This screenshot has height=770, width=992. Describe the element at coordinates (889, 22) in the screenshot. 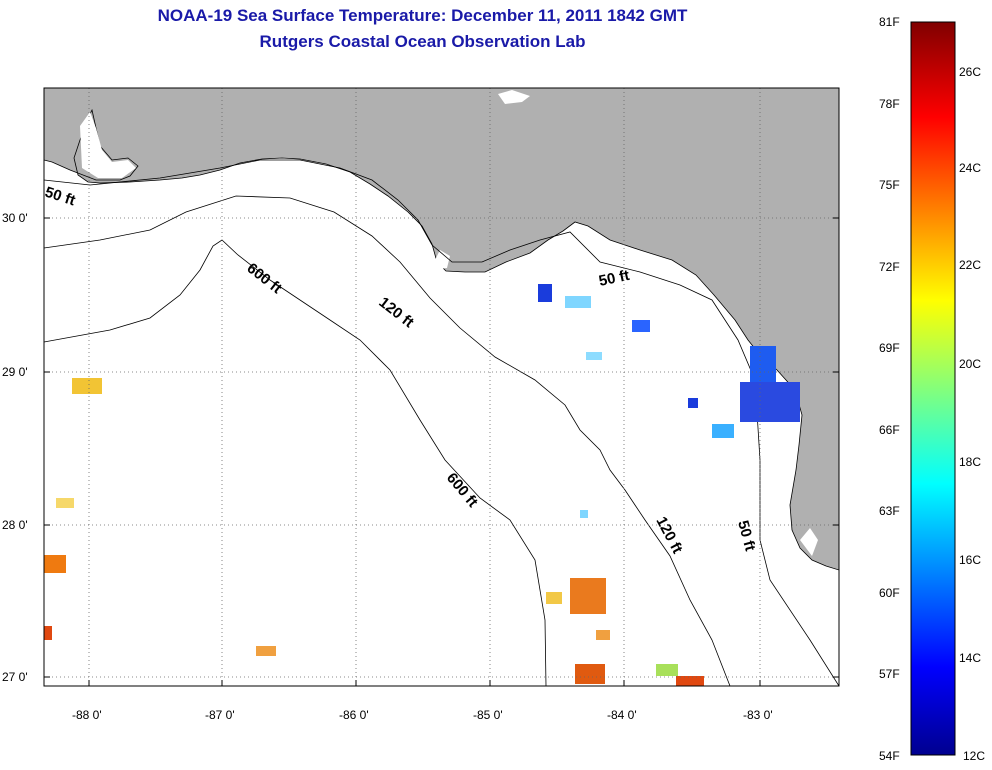

I see `colorbar-f-label: 81F` at that location.